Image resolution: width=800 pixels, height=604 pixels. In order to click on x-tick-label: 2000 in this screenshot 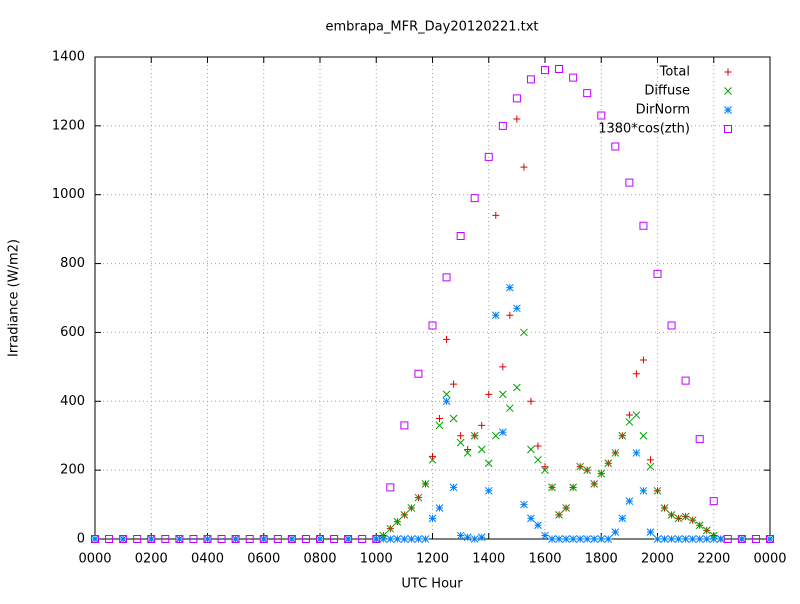, I will do `click(657, 559)`.